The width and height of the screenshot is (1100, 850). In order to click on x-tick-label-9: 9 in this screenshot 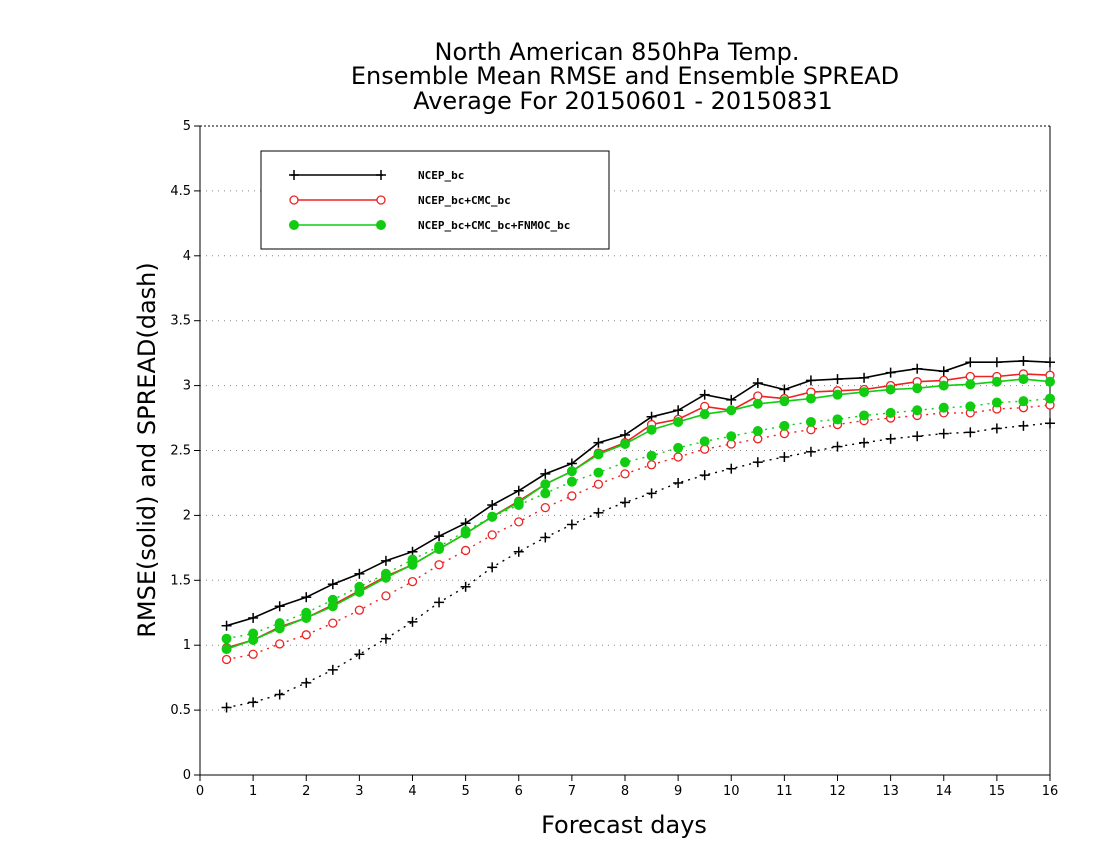, I will do `click(678, 791)`.